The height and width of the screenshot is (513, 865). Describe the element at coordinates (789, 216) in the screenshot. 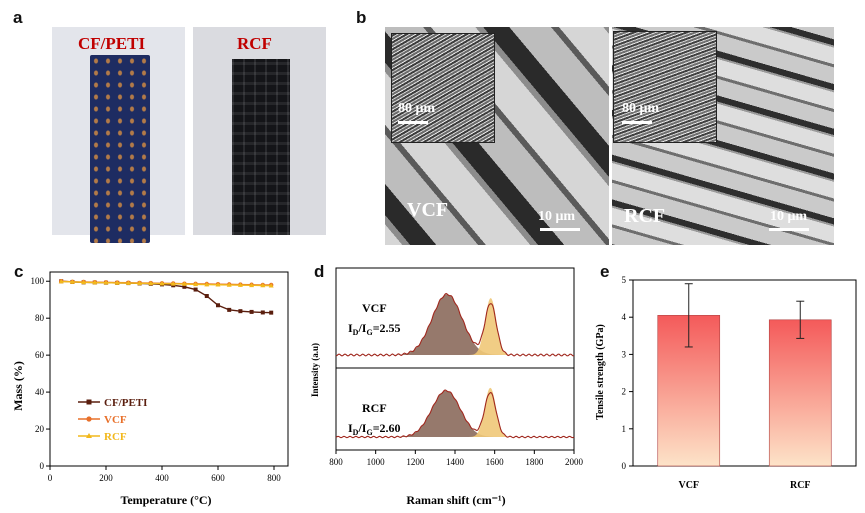

I see `sem-rcf-main-scale: 10 μm` at that location.